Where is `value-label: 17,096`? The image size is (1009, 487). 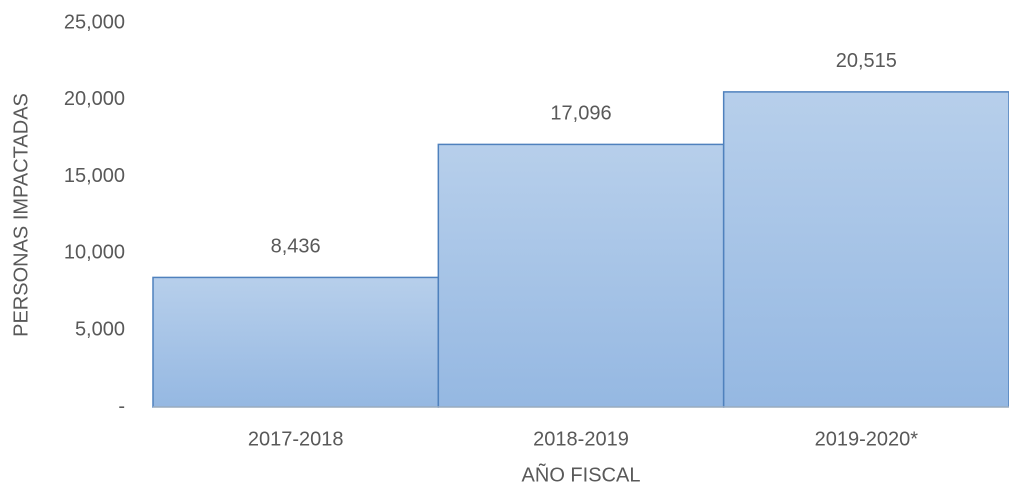 value-label: 17,096 is located at coordinates (580, 114).